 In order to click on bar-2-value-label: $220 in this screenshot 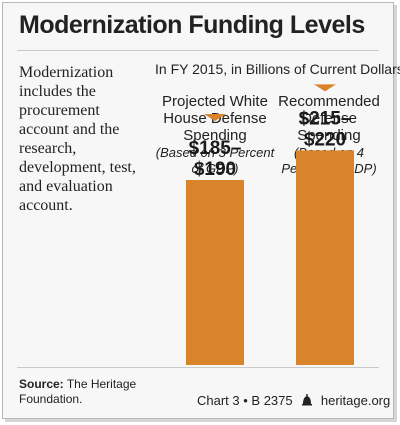, I will do `click(325, 139)`.